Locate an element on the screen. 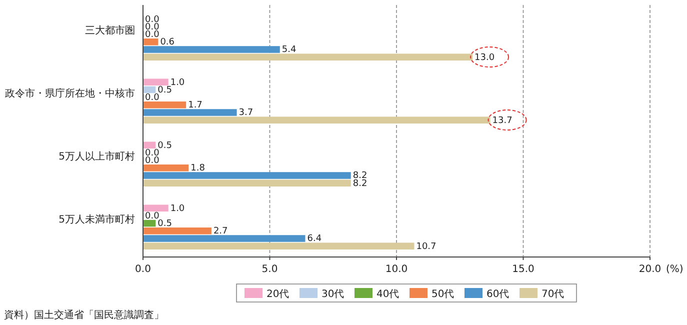  y-tick-label: 5万人未満市町村 is located at coordinates (96, 220).